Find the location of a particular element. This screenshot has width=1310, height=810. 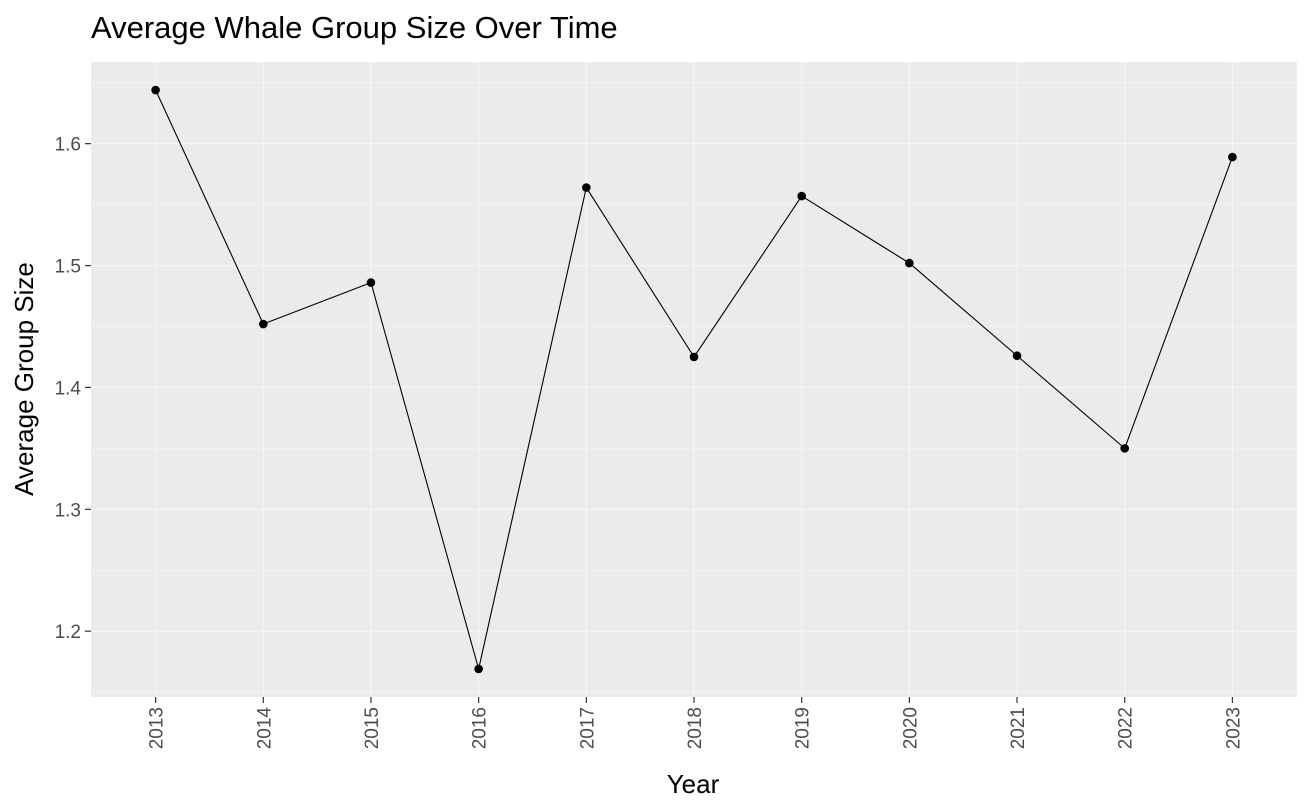

x-tick-label: 2020 is located at coordinates (910, 728).